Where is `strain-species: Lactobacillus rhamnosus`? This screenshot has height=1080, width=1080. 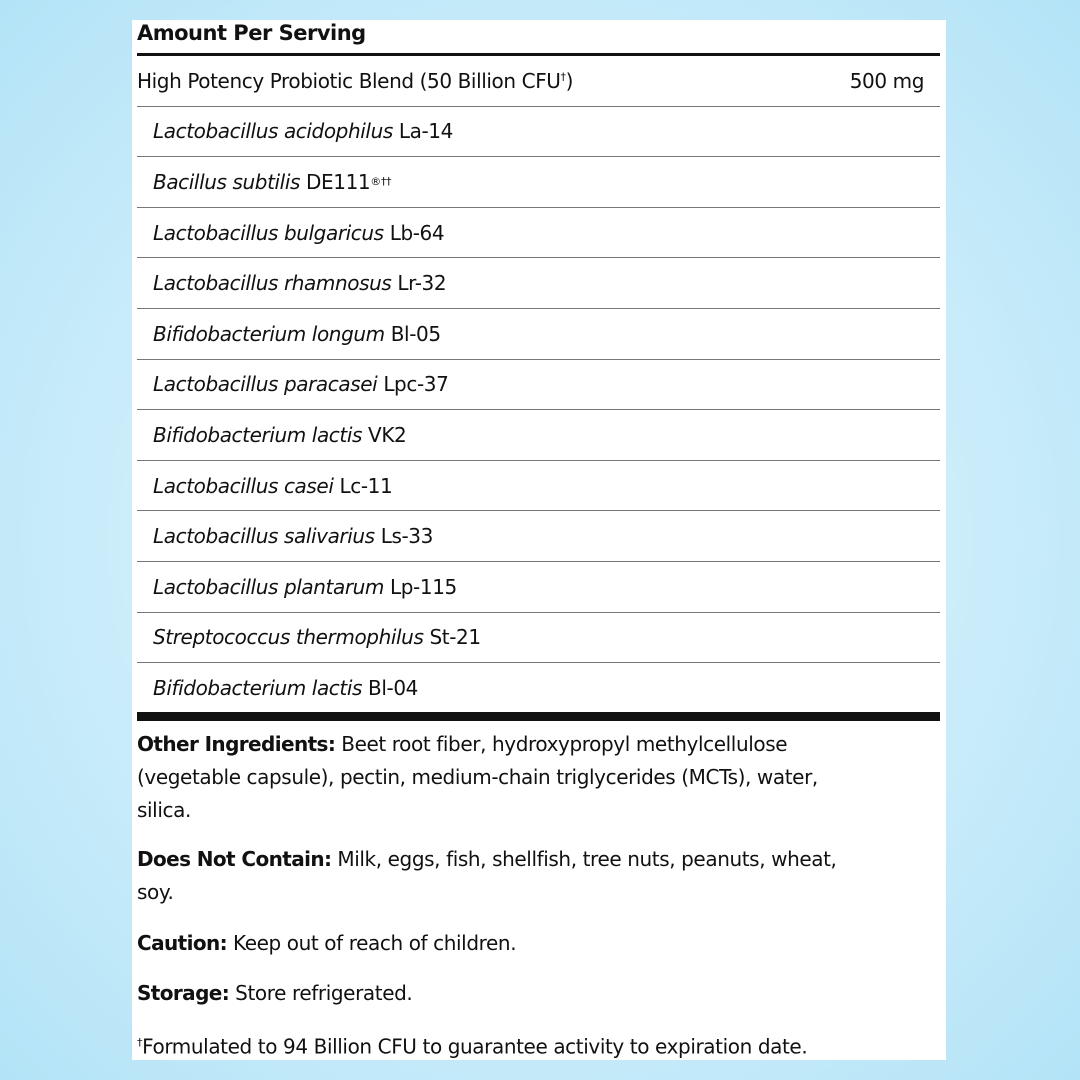 strain-species: Lactobacillus rhamnosus is located at coordinates (272, 283).